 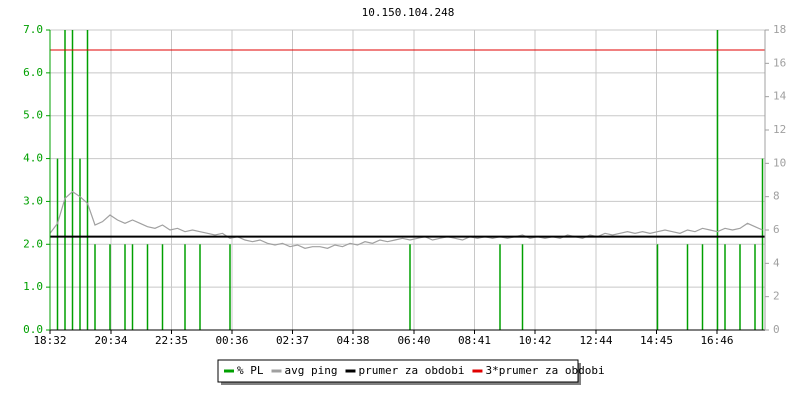 I want to click on x-tick-label: 08:41, so click(x=474, y=340).